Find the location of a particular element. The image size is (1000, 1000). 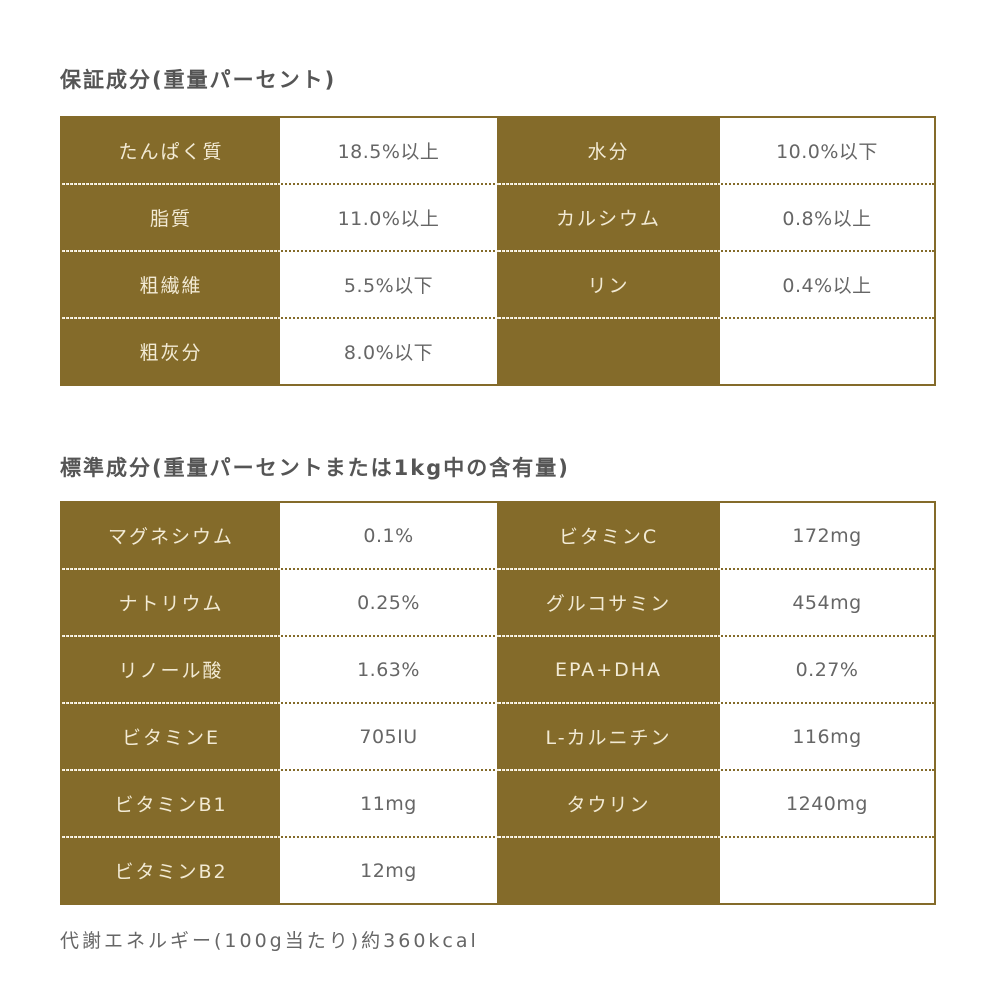

metabolic-energy-note: 代謝エネルギー(100g当たり)約360kcal is located at coordinates (269, 941).